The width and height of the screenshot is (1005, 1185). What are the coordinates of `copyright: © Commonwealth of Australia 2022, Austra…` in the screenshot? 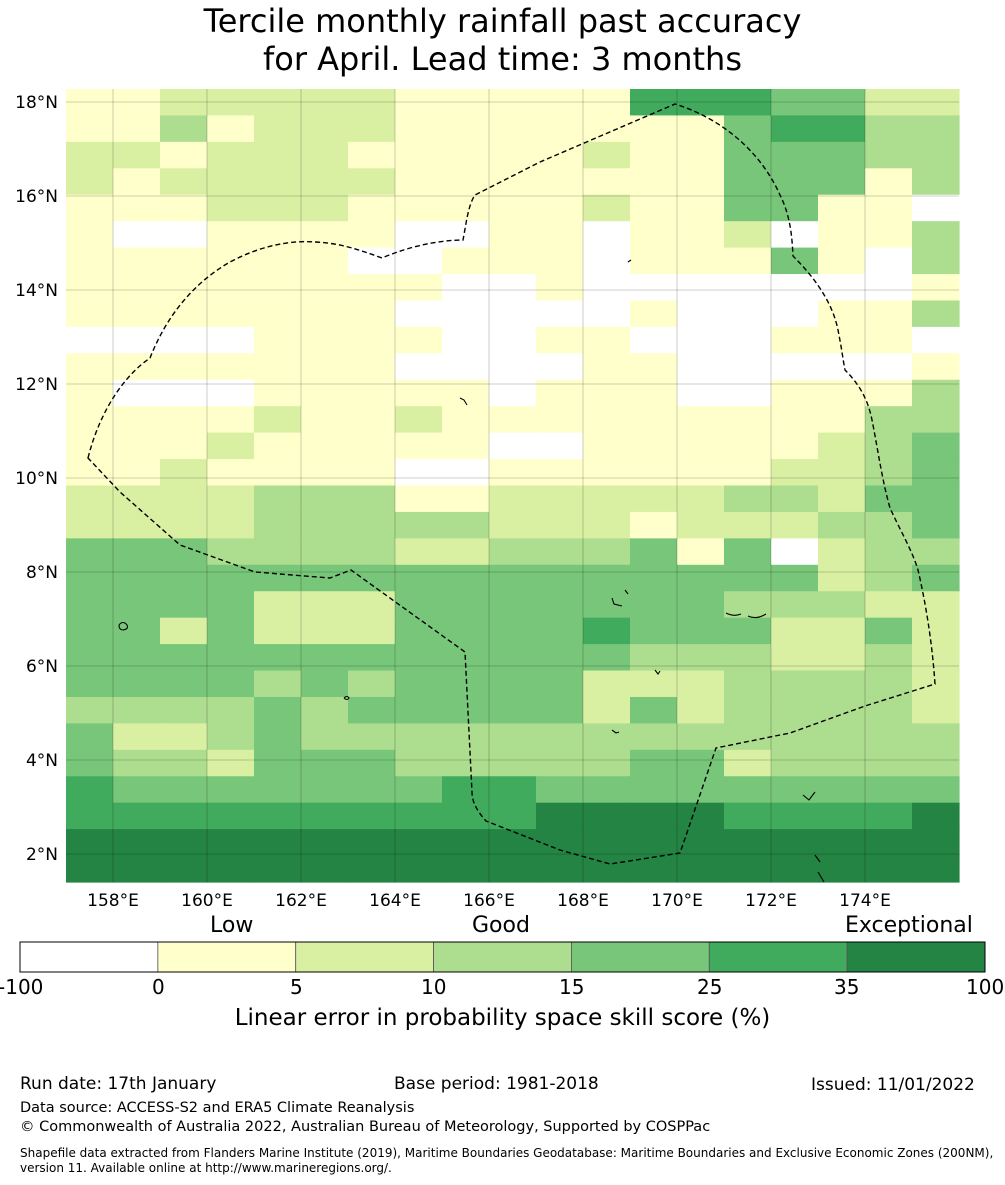 It's located at (365, 1127).